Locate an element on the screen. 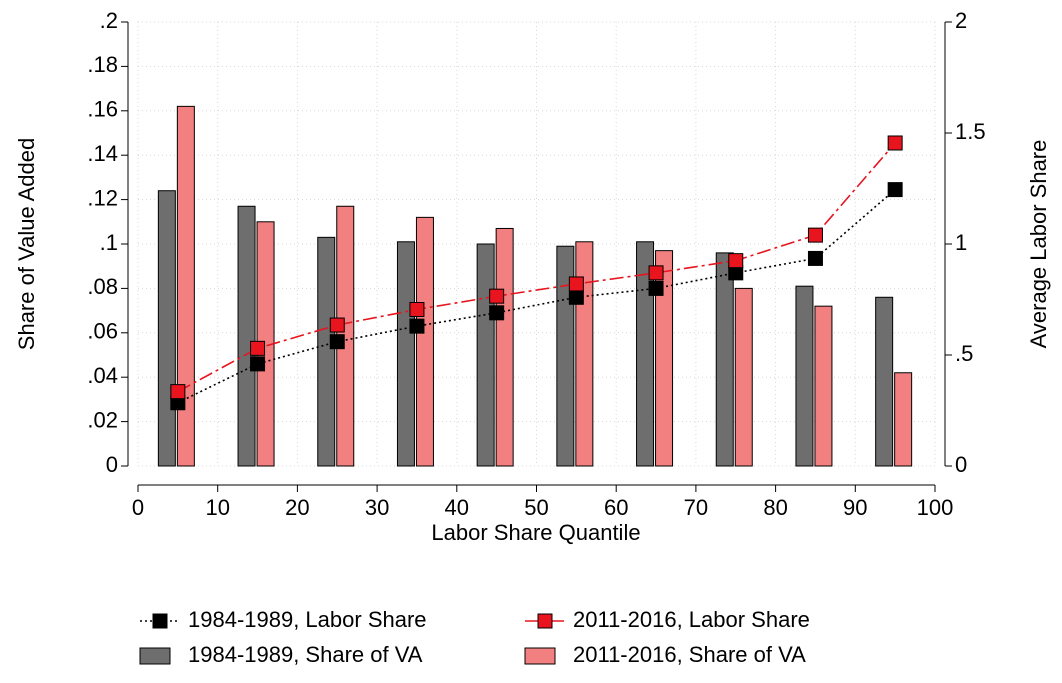  x-tick-label: 30 is located at coordinates (377, 507).